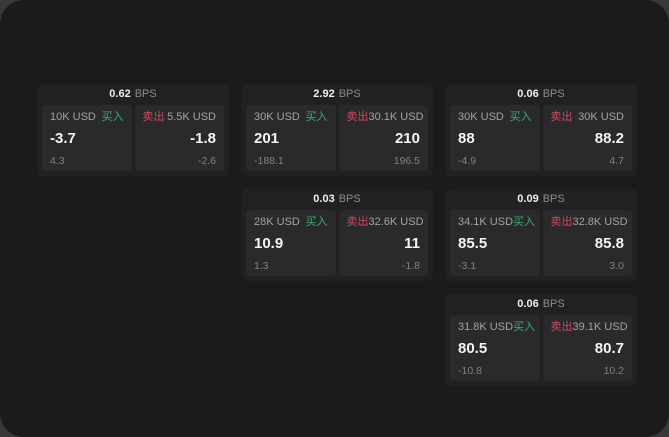 This screenshot has width=669, height=437. What do you see at coordinates (396, 222) in the screenshot?
I see `sell-size: 32.6K USD` at bounding box center [396, 222].